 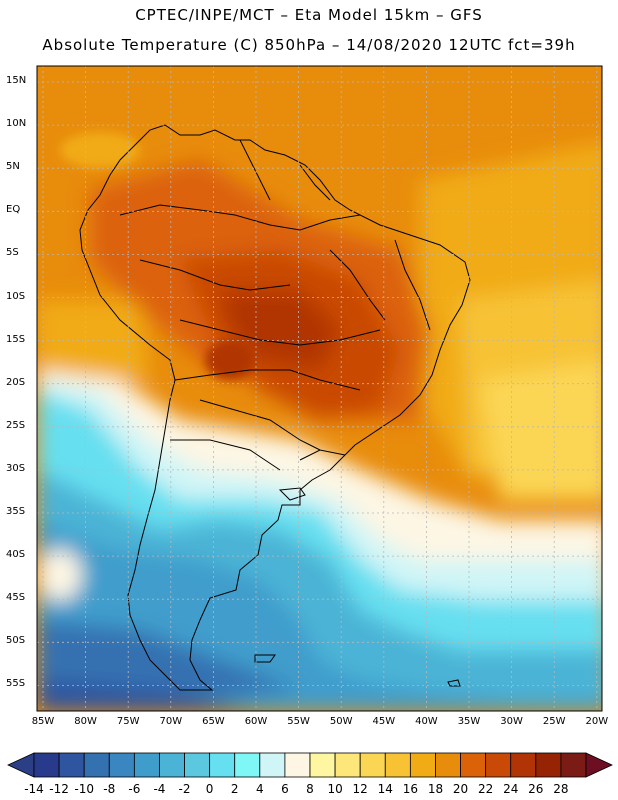 What do you see at coordinates (384, 721) in the screenshot?
I see `lon-label: 45W` at bounding box center [384, 721].